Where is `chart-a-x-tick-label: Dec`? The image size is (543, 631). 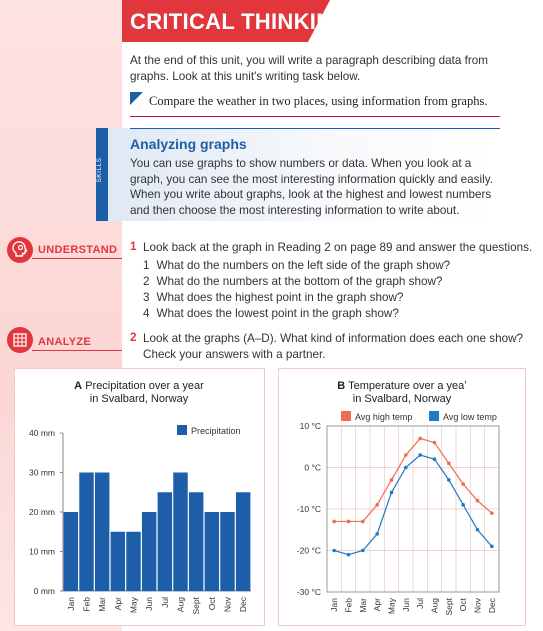
chart-a-x-tick-label: Dec is located at coordinates (243, 604).